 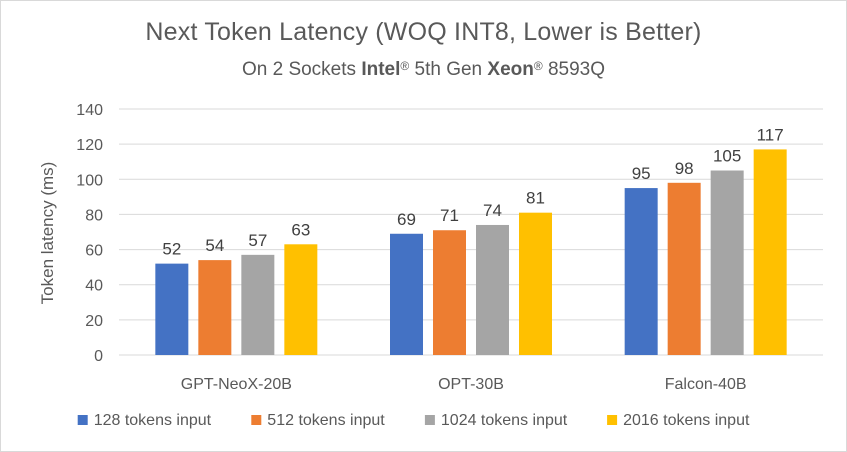 I want to click on y-tick-label: 120, so click(x=89, y=145).